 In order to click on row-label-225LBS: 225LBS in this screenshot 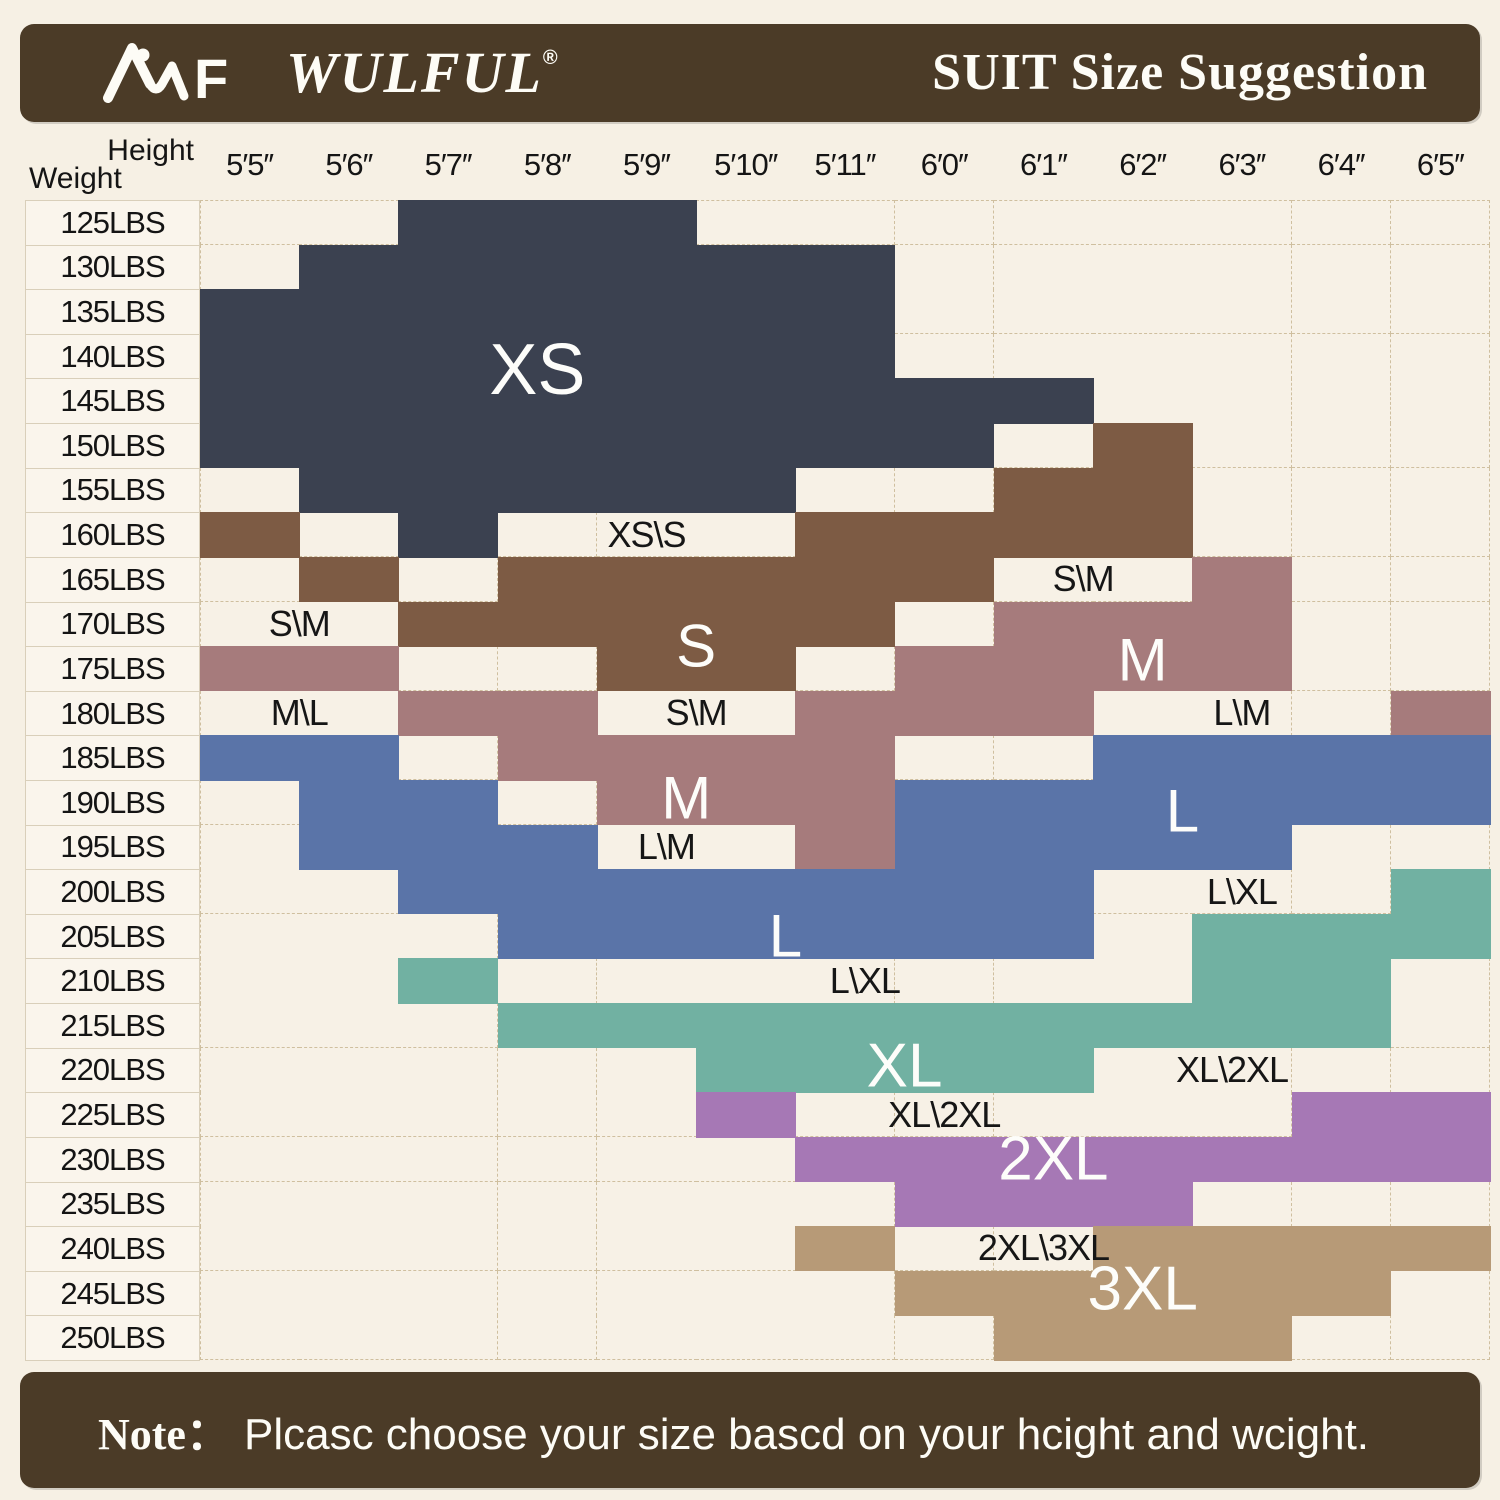, I will do `click(112, 1115)`.